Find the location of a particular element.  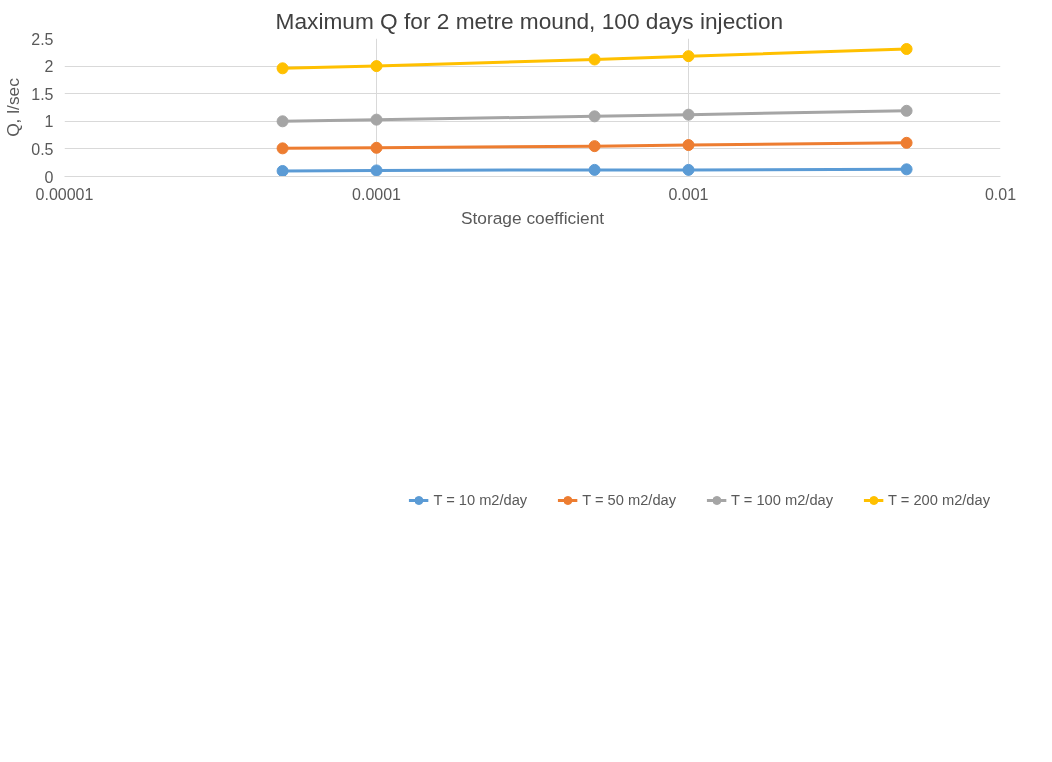

y-axis-title: Q, l/sec is located at coordinates (13, 107).